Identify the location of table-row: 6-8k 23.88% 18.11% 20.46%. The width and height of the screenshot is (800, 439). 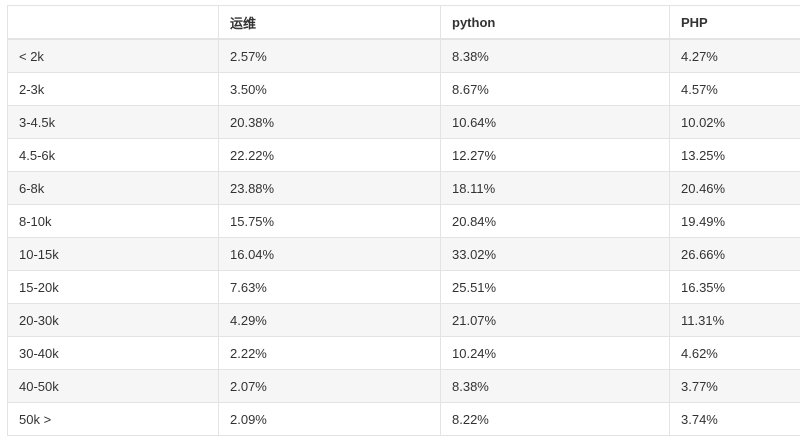
(403, 188).